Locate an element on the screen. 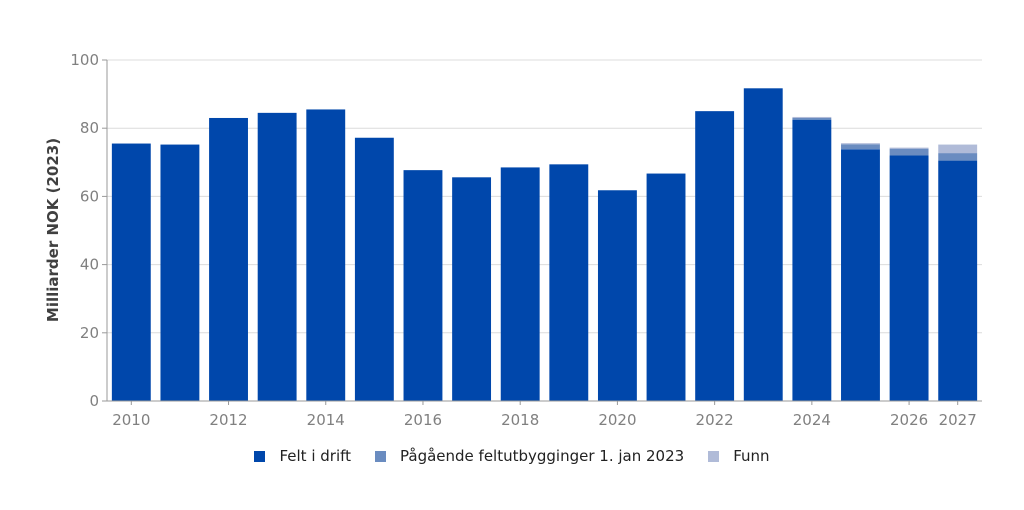 This screenshot has height=510, width=1024. x-tick-label: 2024 is located at coordinates (812, 420).